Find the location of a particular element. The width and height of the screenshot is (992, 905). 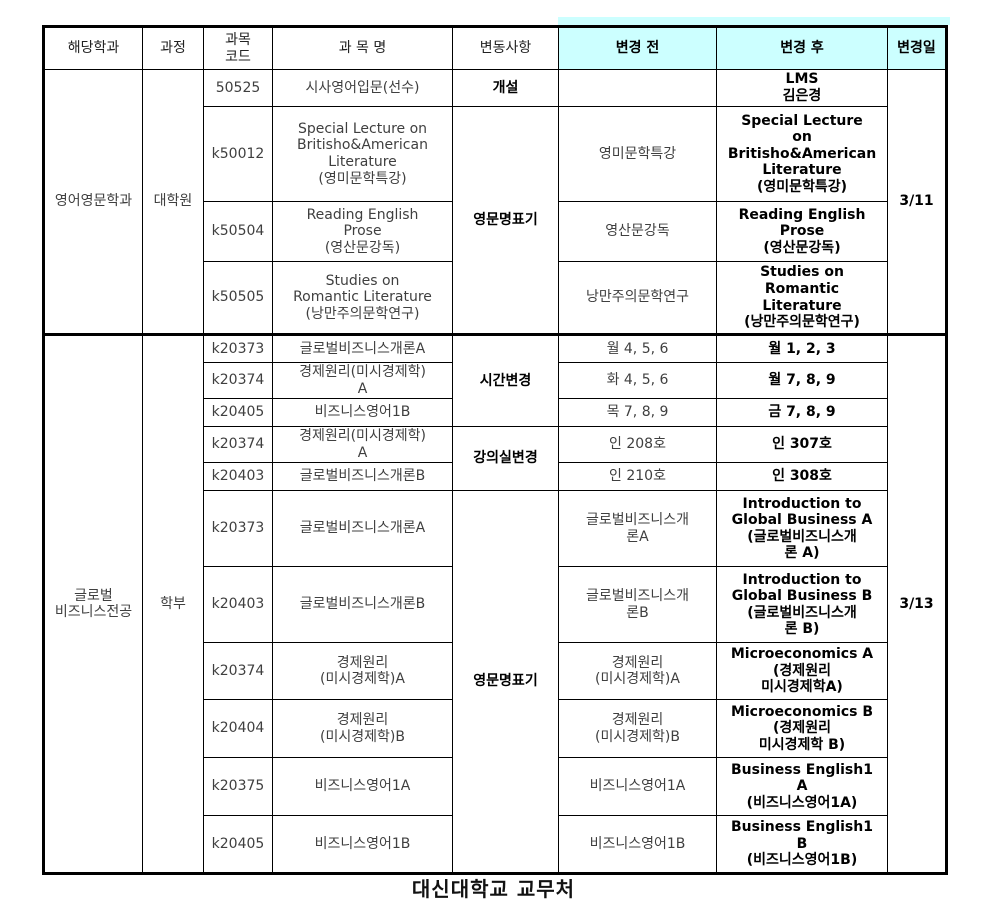

table-row: k20374 경제원리(미시경제학) A 화 4, 5, 6 월 7, 8, 9 is located at coordinates (495, 380).